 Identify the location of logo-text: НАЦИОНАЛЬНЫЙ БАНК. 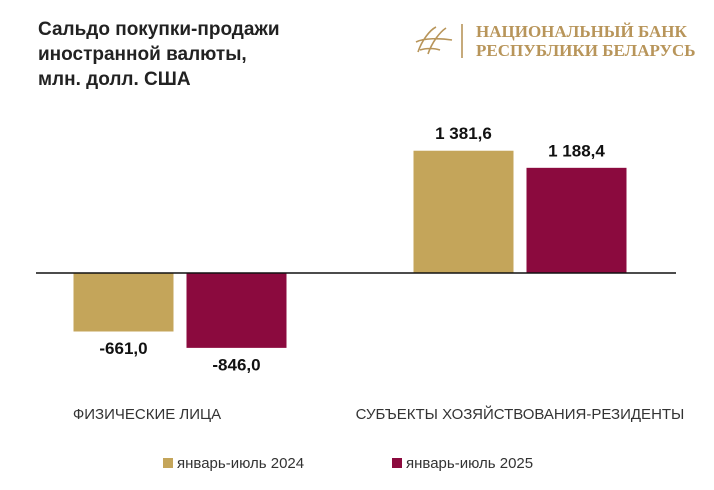
(581, 31).